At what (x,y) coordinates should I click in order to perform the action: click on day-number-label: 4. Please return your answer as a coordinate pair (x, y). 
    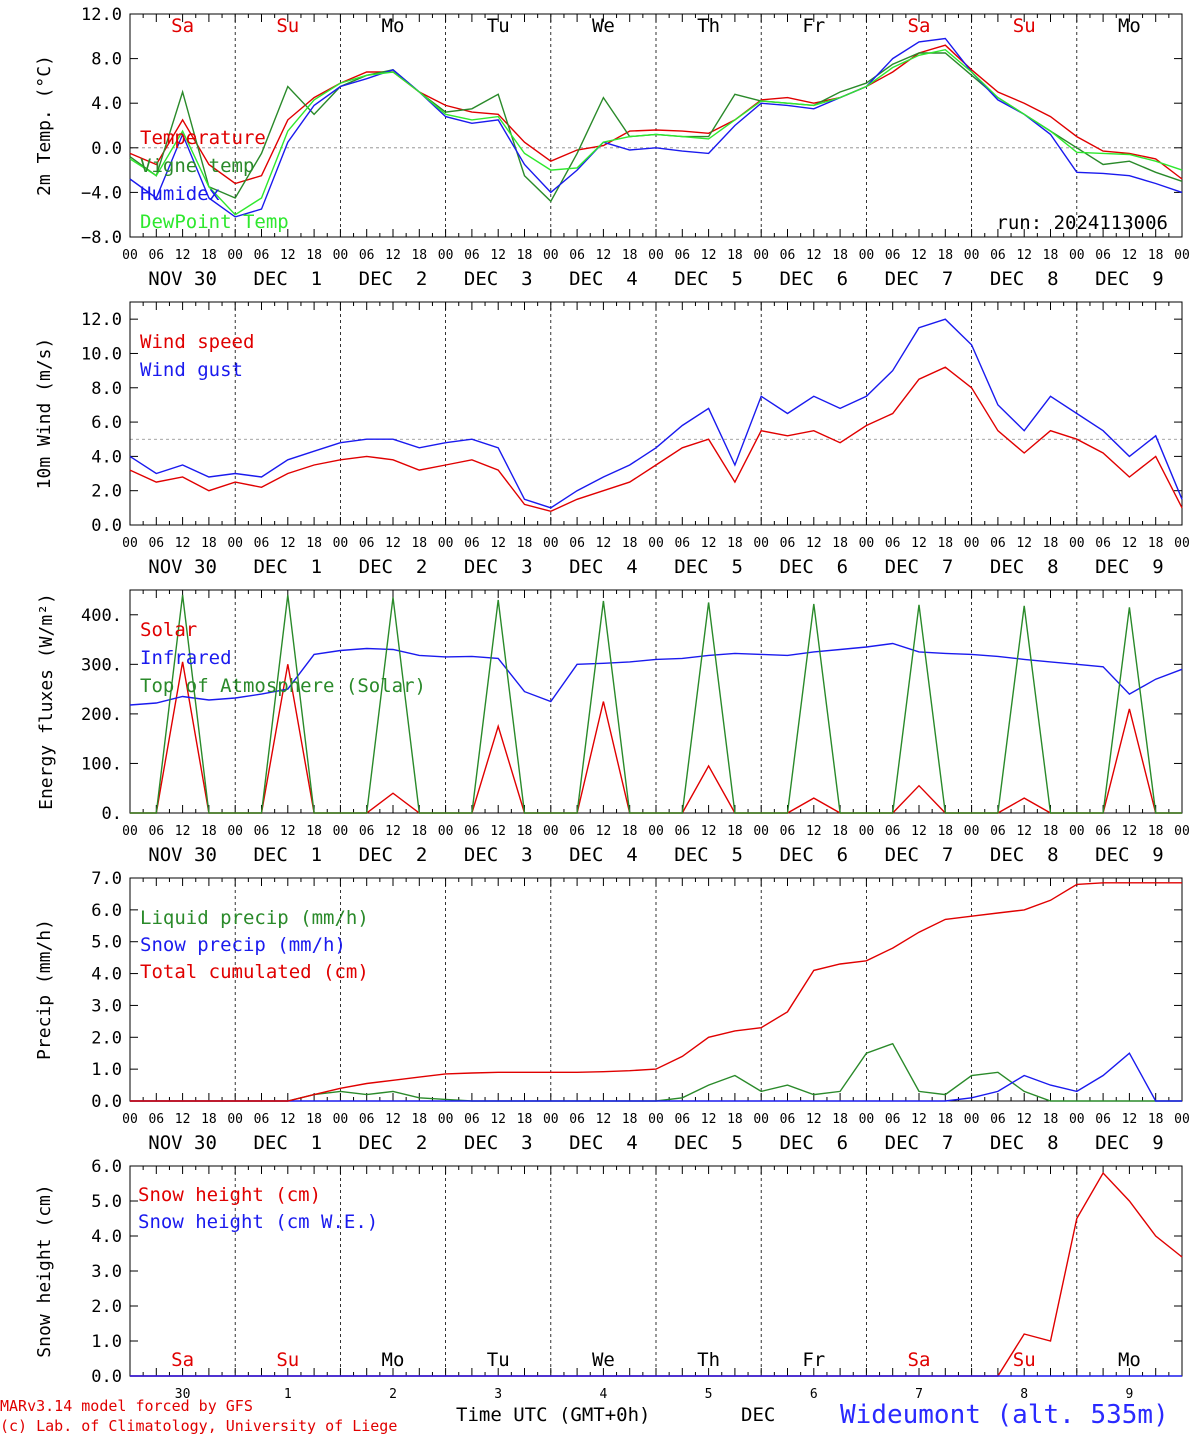
    Looking at the image, I should click on (603, 1394).